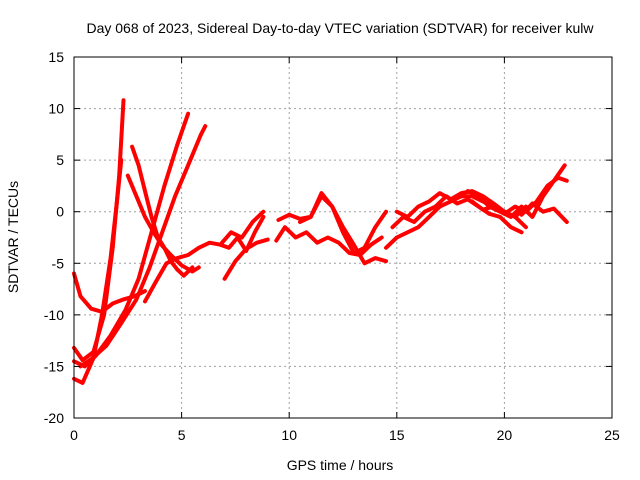  I want to click on y-tick-label: 0, so click(60, 212).